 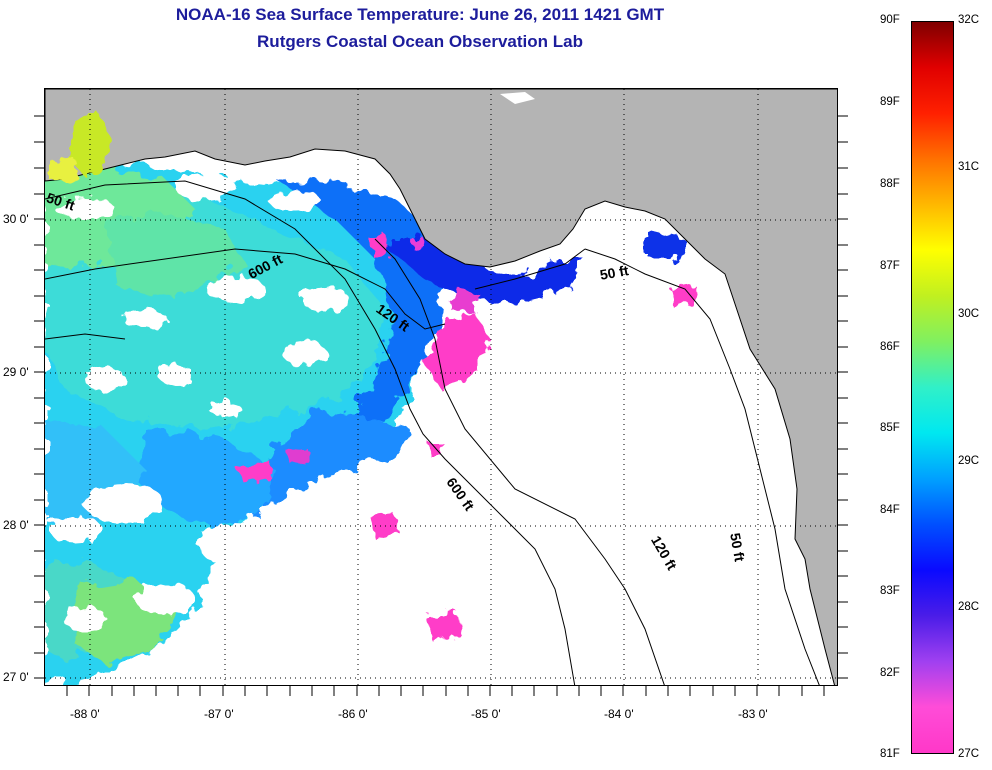 I want to click on colorbar-label-f: 86F, so click(x=890, y=347).